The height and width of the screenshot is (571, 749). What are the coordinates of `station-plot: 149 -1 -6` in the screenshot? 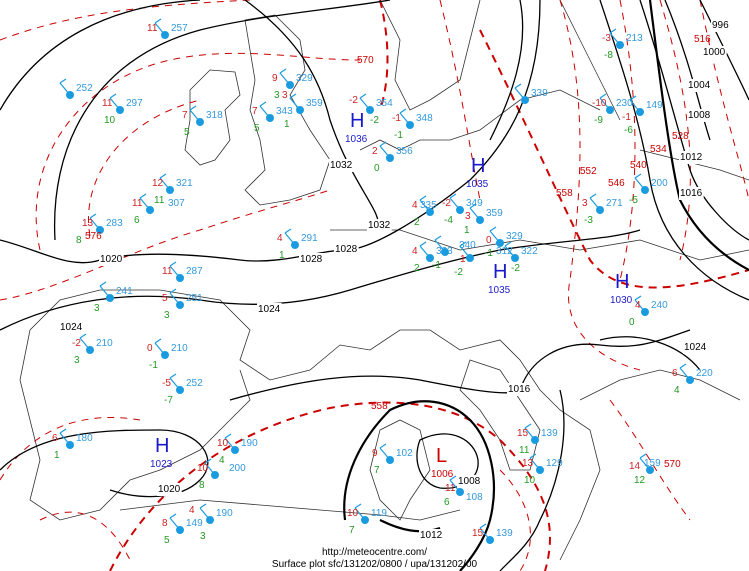 It's located at (642, 115).